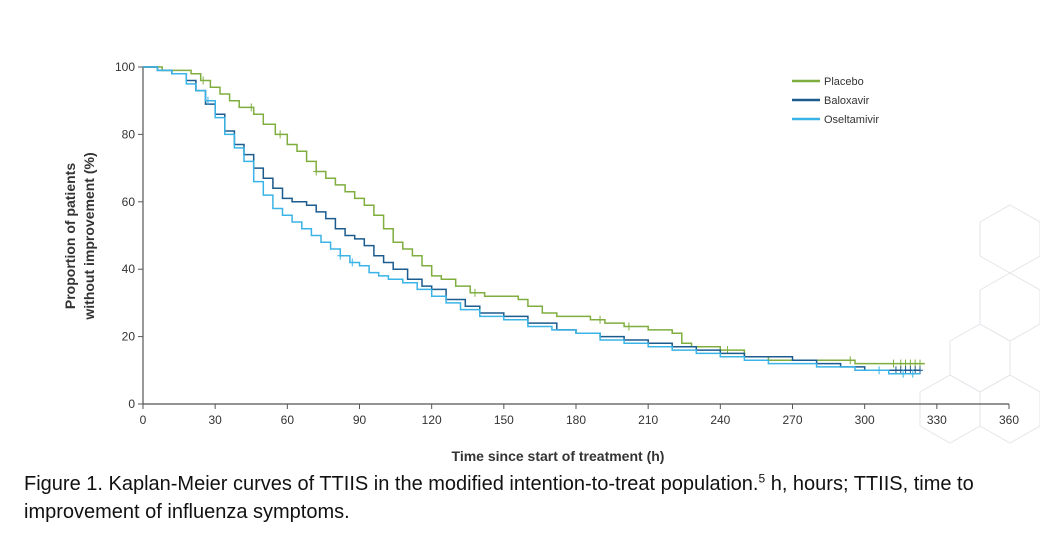  I want to click on y-tick-label: 40, so click(129, 269).